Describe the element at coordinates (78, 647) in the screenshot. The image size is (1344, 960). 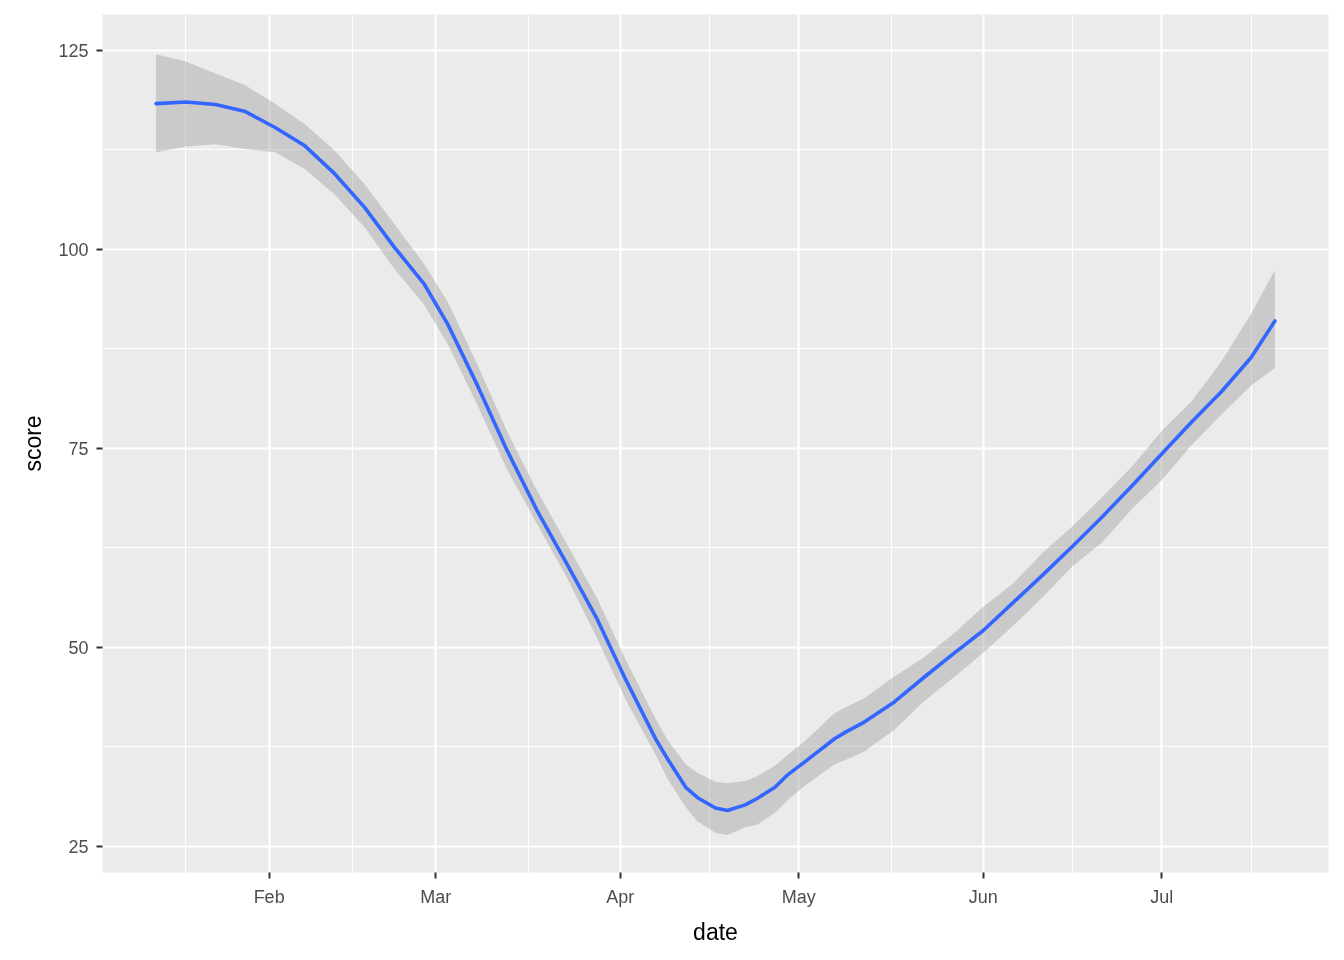
I see `y-tick-label: 50` at that location.